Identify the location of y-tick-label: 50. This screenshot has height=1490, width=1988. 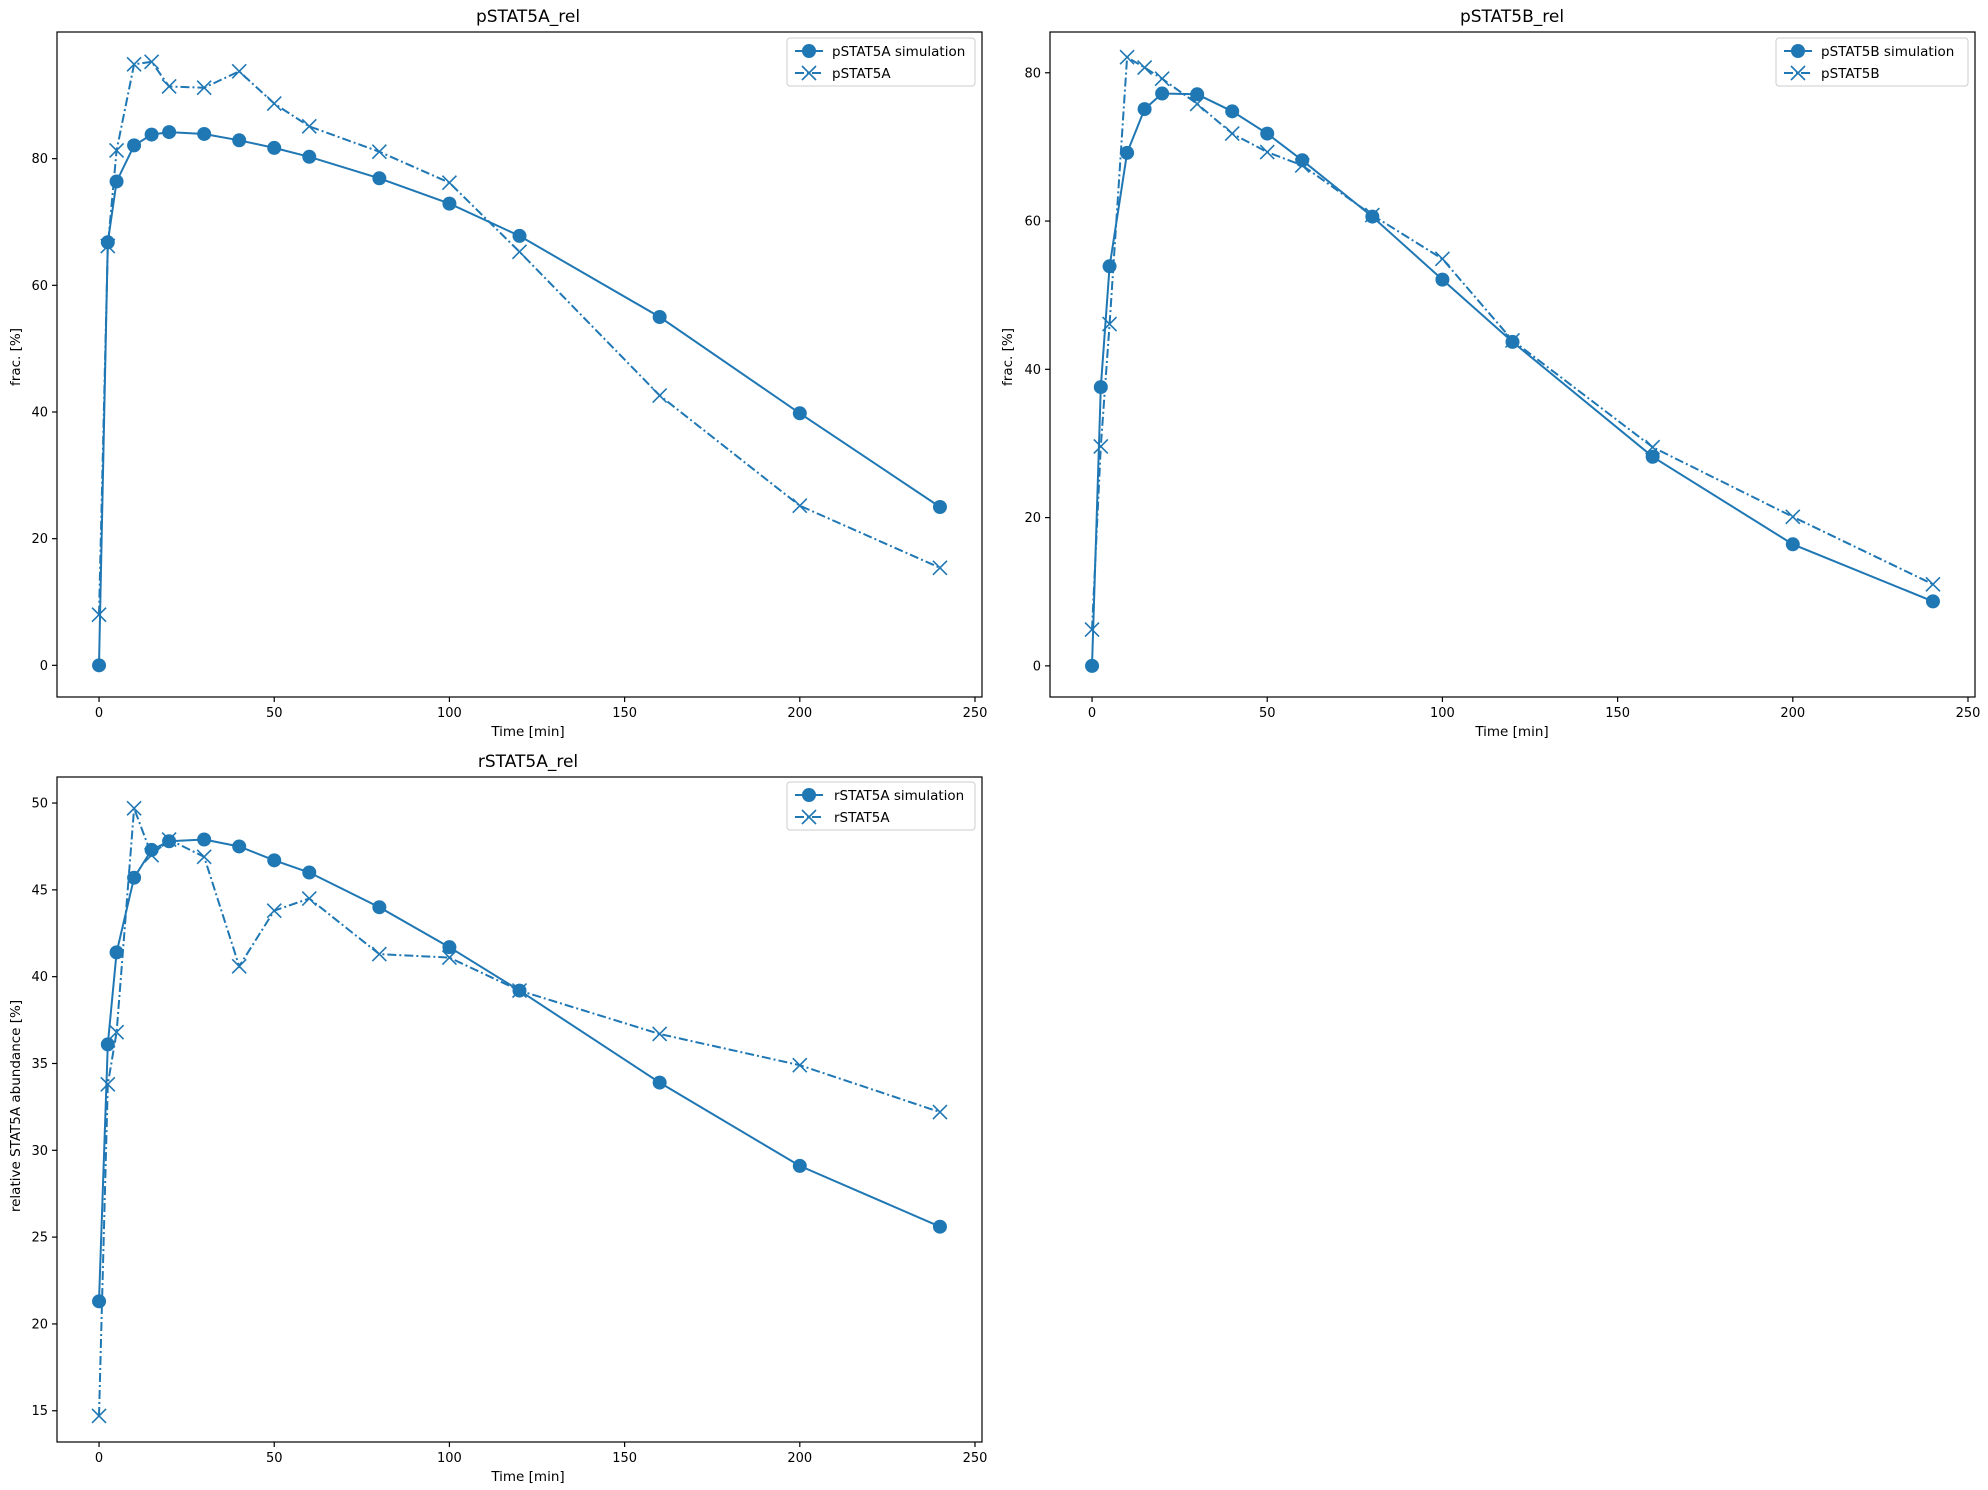
(39, 804).